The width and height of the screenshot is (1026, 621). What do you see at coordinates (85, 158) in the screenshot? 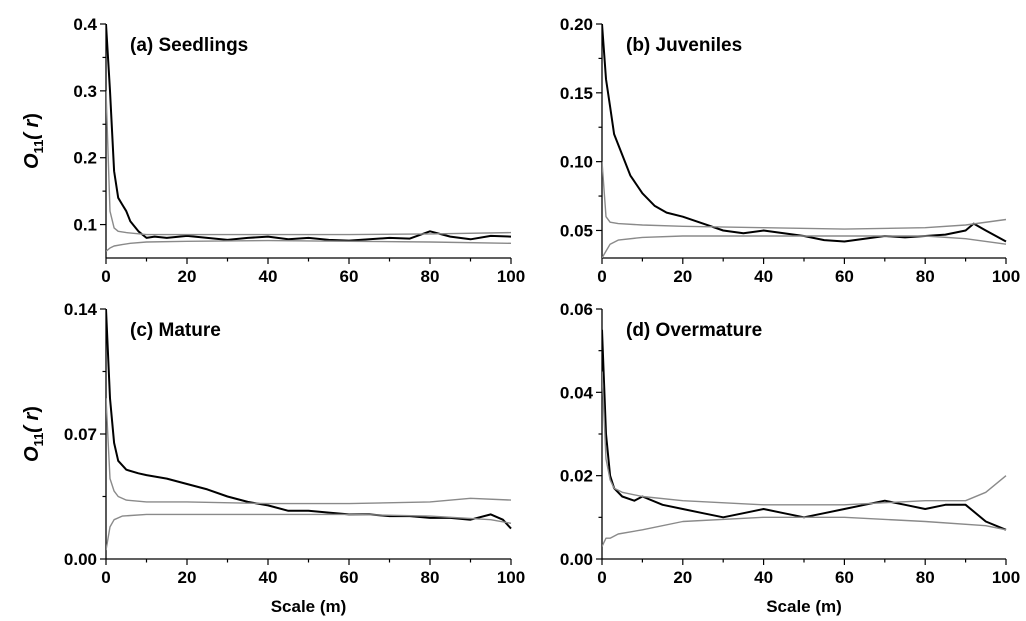
I see `y-tick-label: 0.2` at bounding box center [85, 158].